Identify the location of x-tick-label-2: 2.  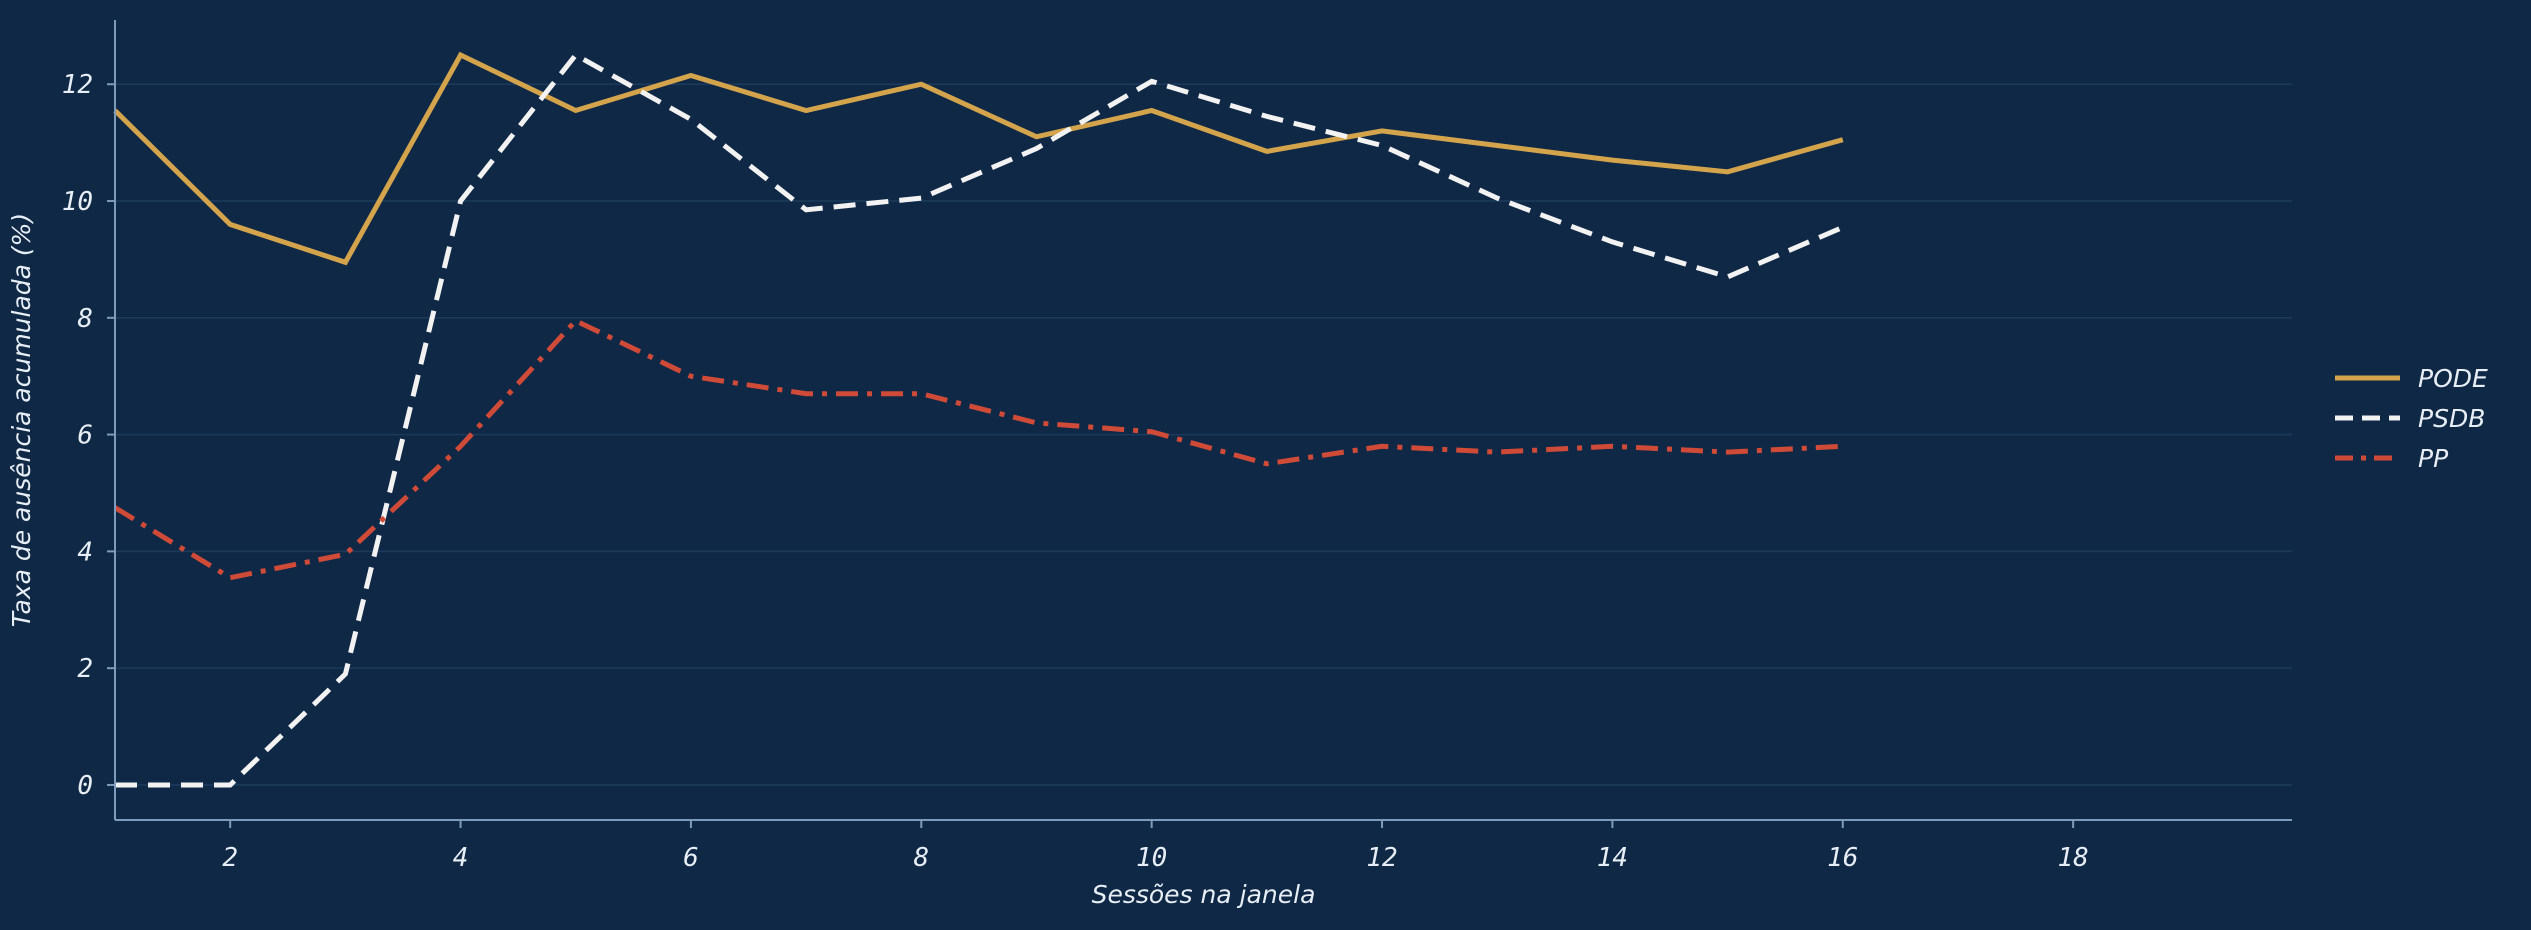
(230, 858).